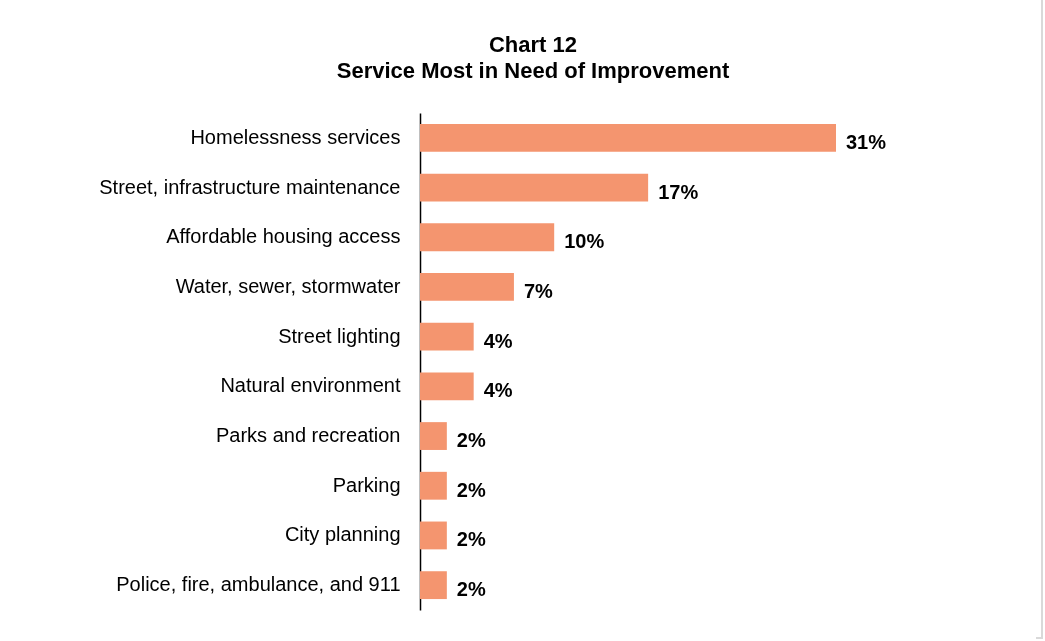 Image resolution: width=1045 pixels, height=641 pixels. Describe the element at coordinates (584, 241) in the screenshot. I see `data-label: 10%` at that location.